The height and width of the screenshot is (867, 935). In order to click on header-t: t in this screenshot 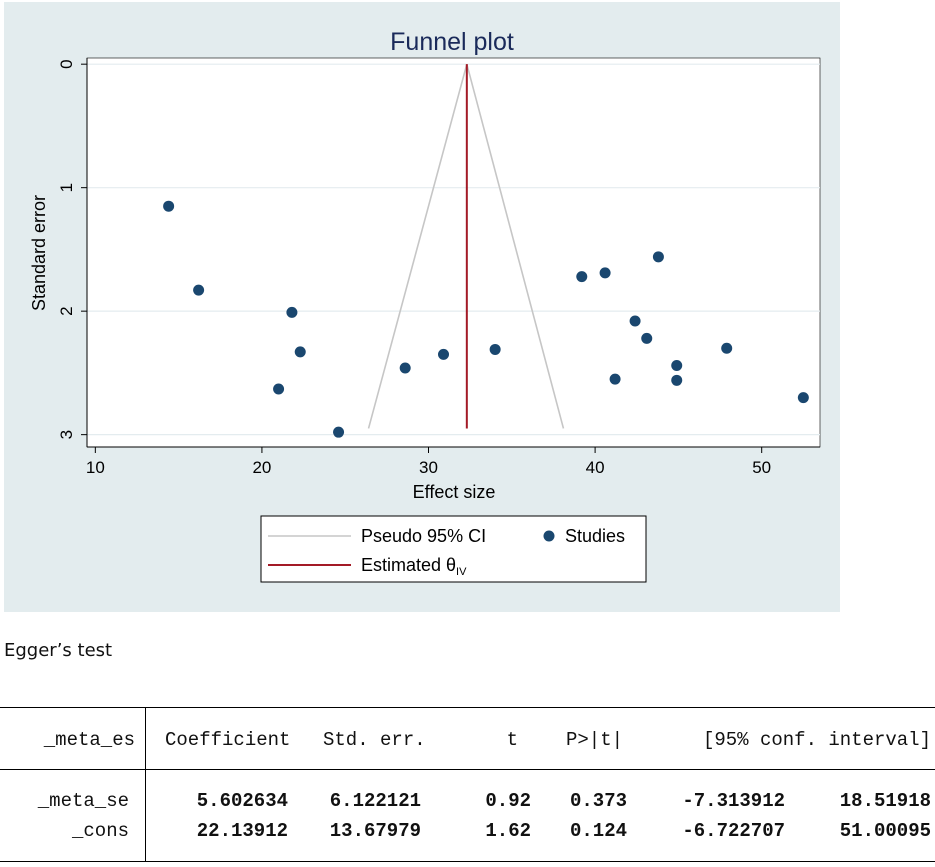, I will do `click(512, 740)`.